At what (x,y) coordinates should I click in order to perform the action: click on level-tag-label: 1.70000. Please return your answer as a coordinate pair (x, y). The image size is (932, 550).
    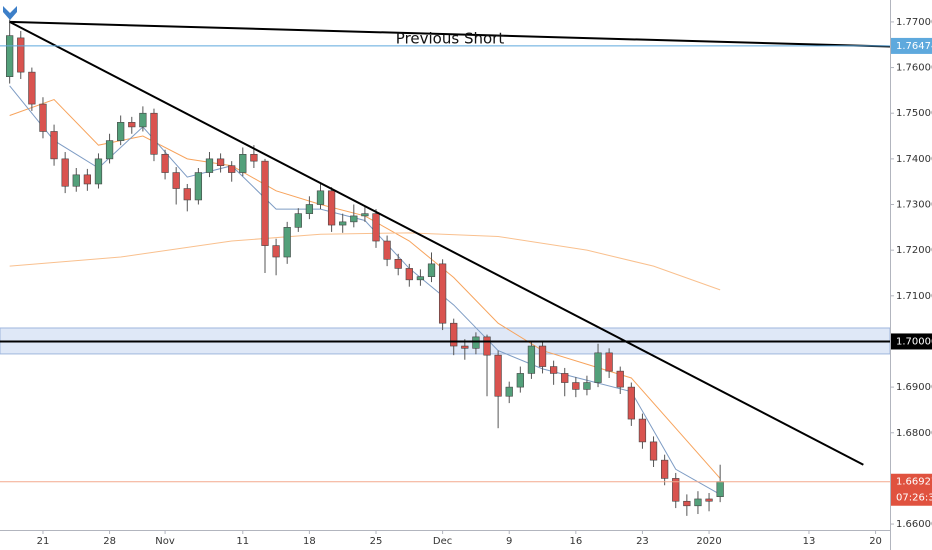
    Looking at the image, I should click on (914, 341).